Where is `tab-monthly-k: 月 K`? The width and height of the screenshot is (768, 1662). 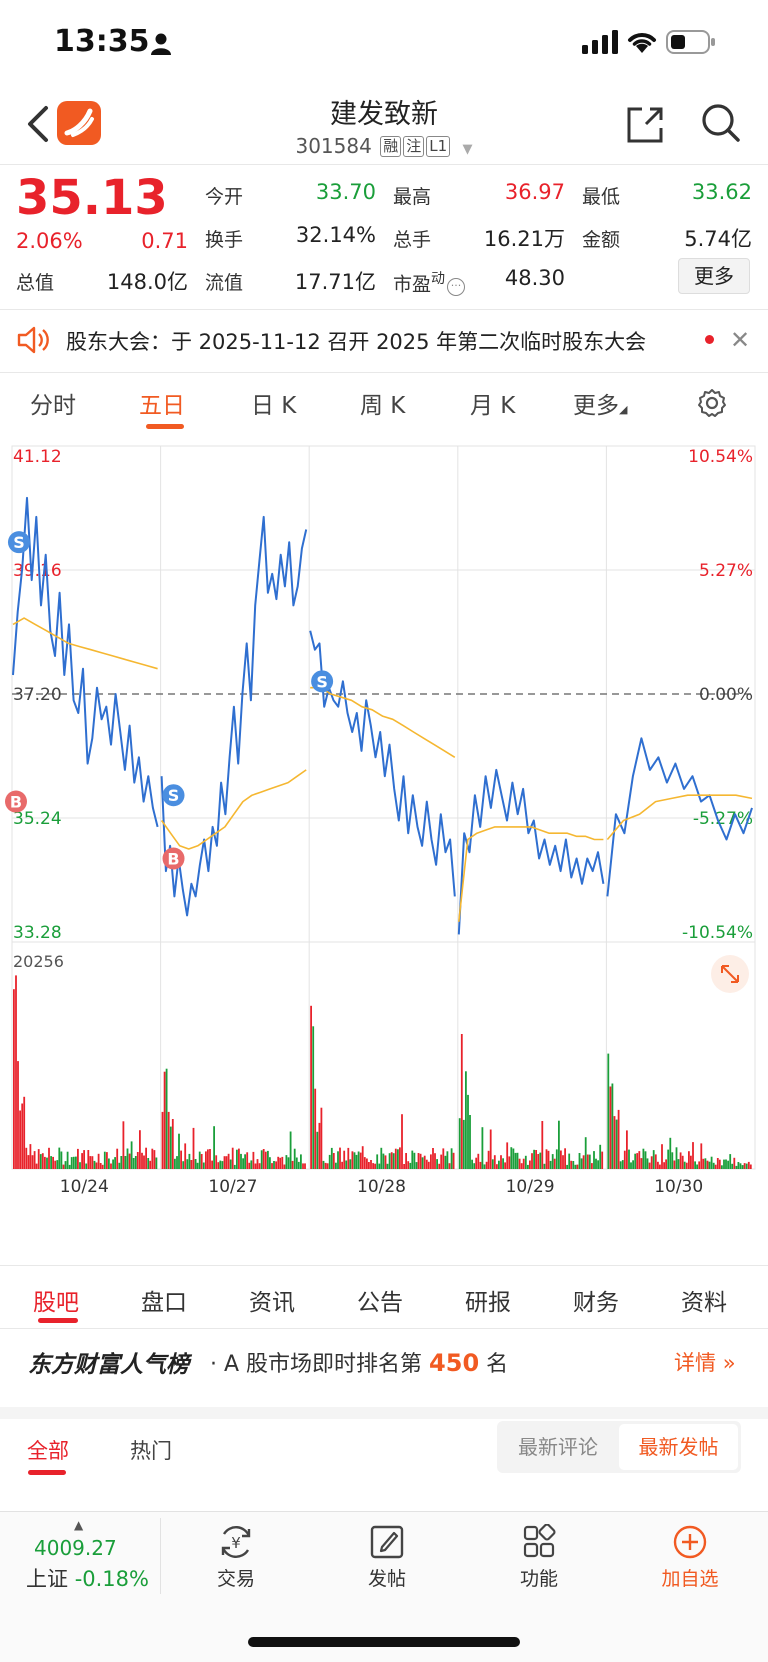
tab-monthly-k: 月 K is located at coordinates (493, 406).